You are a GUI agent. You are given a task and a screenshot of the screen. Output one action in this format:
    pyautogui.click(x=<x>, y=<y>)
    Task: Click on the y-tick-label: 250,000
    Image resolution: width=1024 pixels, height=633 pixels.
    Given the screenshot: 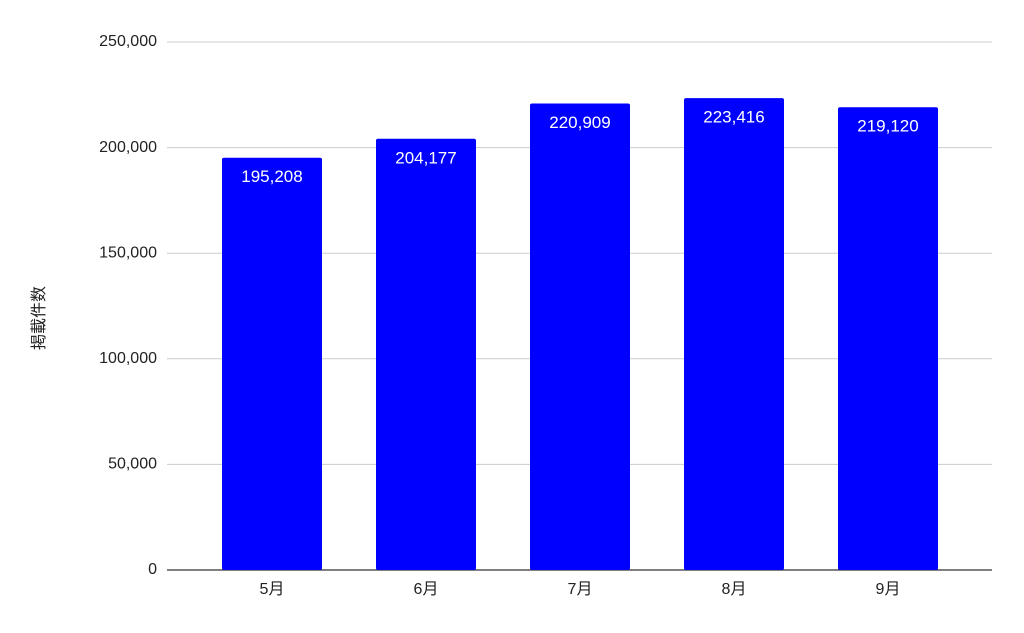 What is the action you would take?
    pyautogui.click(x=128, y=41)
    